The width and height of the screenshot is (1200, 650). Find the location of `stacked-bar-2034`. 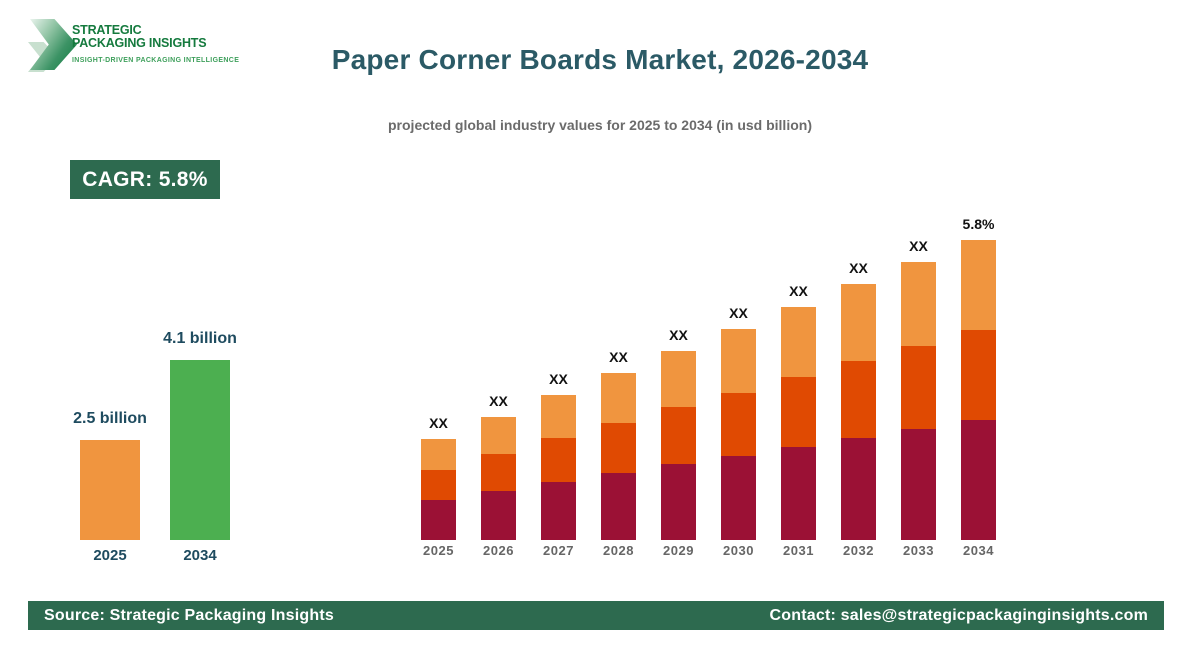

stacked-bar-2034 is located at coordinates (978, 390).